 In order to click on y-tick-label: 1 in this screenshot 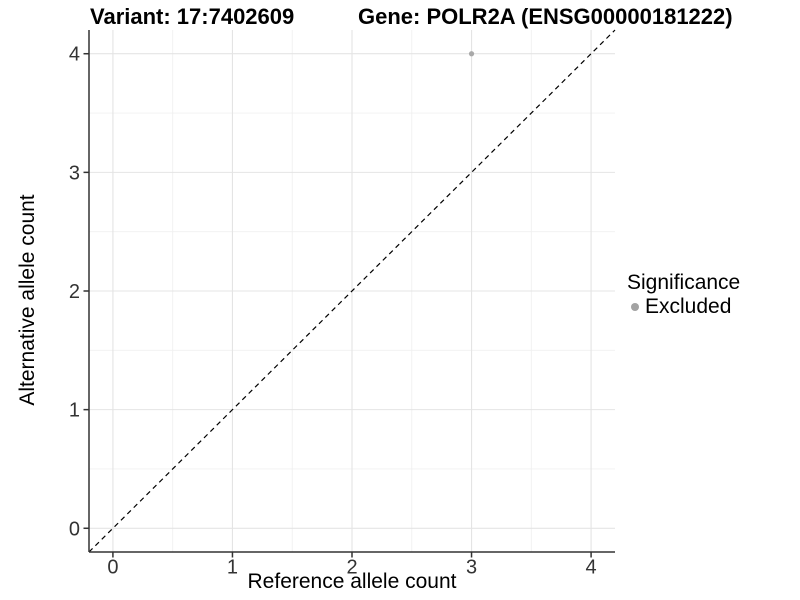, I will do `click(74, 411)`.